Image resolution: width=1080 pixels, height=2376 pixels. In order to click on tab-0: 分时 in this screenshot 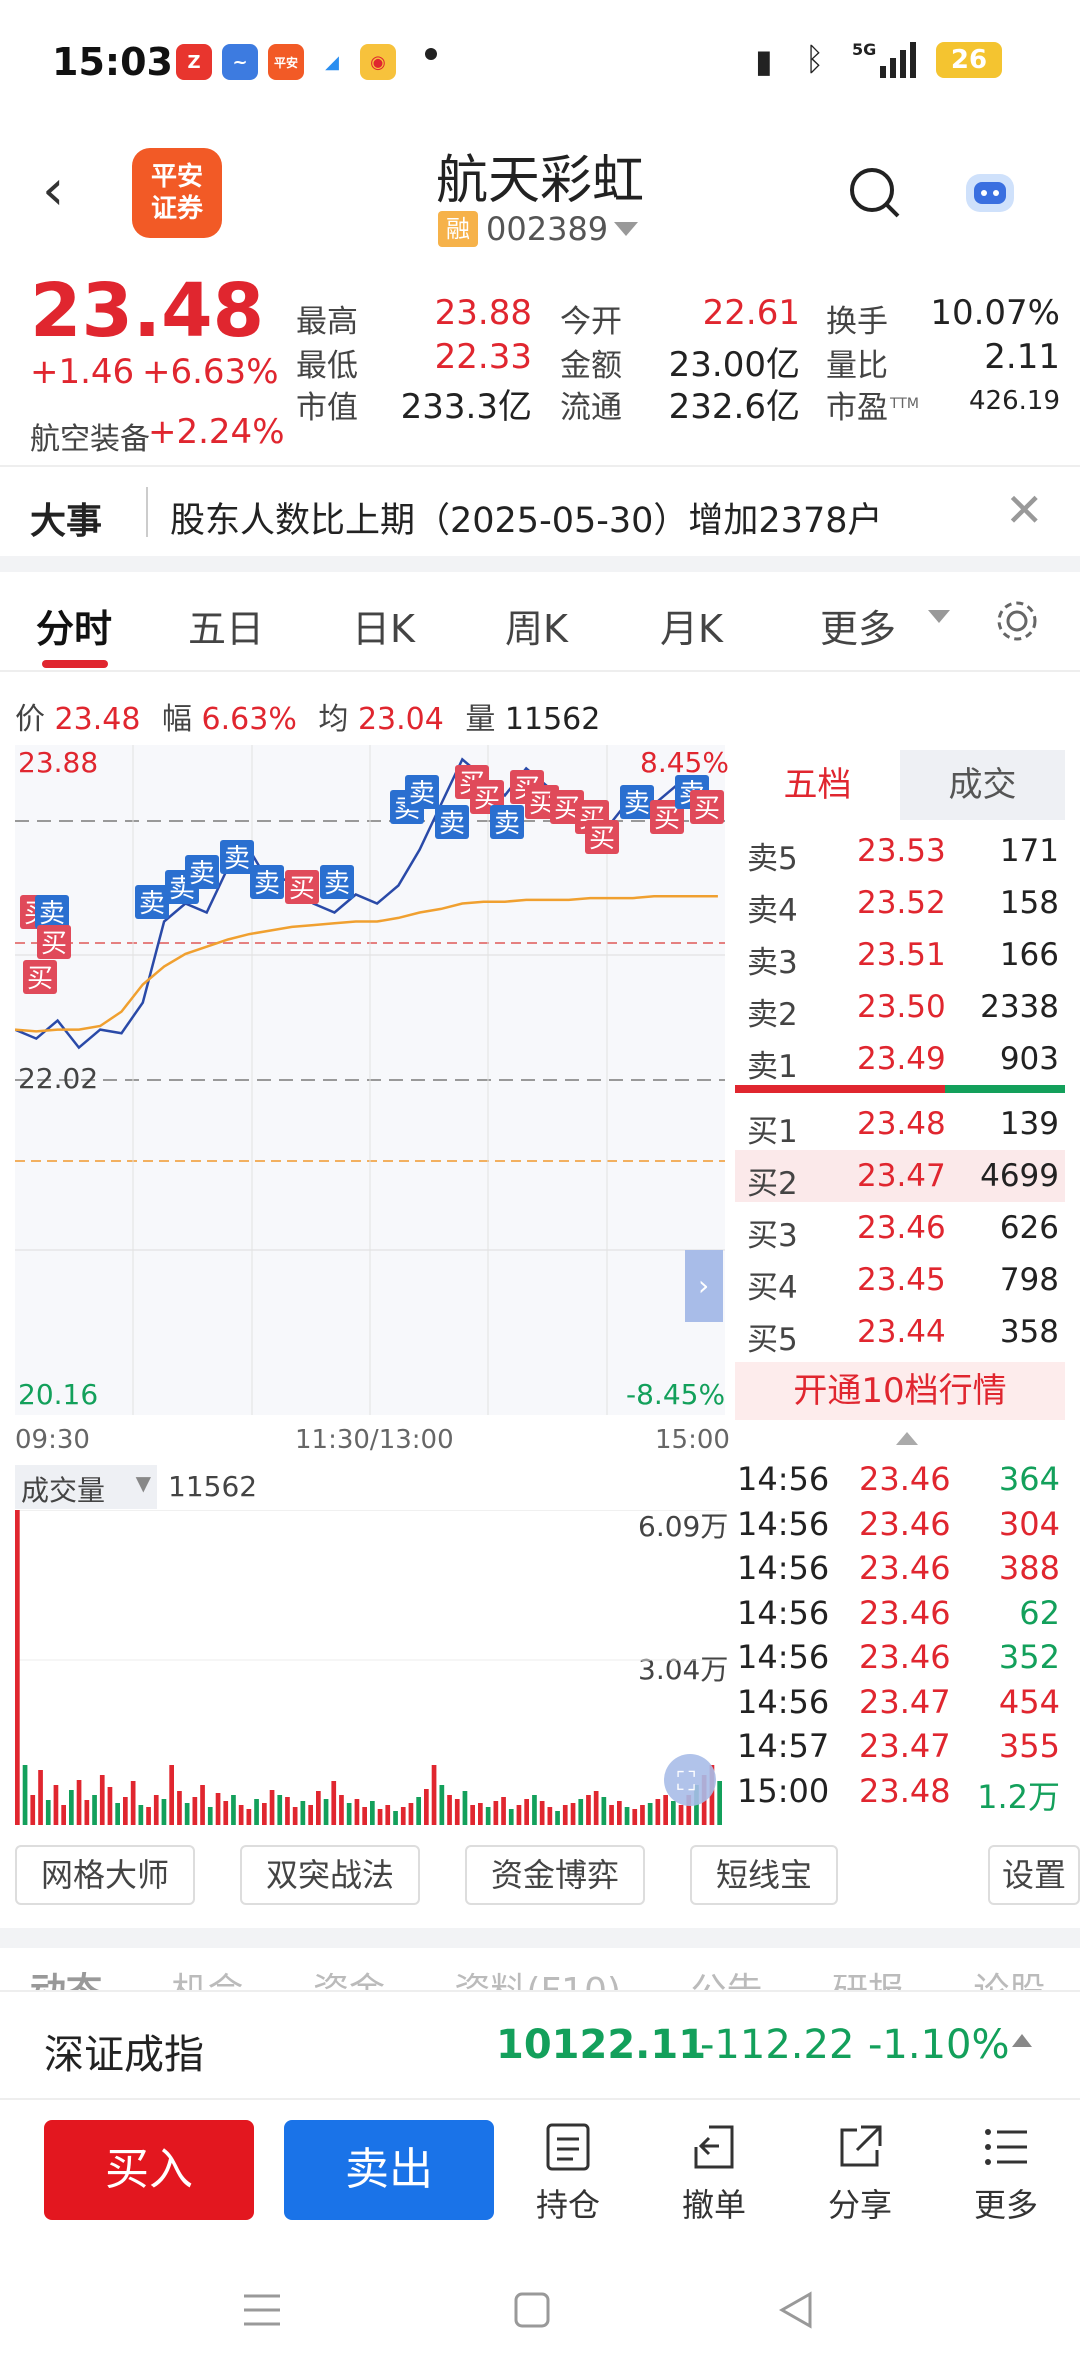, I will do `click(74, 629)`.